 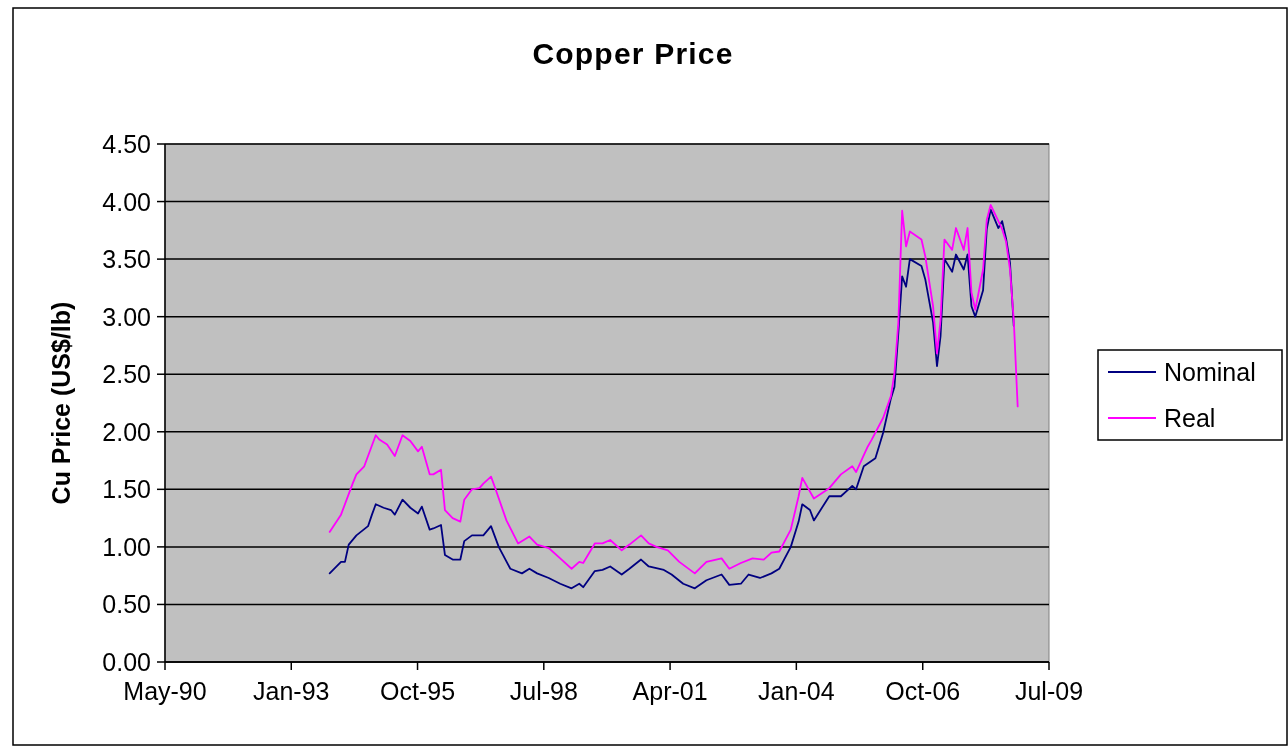 What do you see at coordinates (126, 546) in the screenshot?
I see `y-tick-label: 1.00` at bounding box center [126, 546].